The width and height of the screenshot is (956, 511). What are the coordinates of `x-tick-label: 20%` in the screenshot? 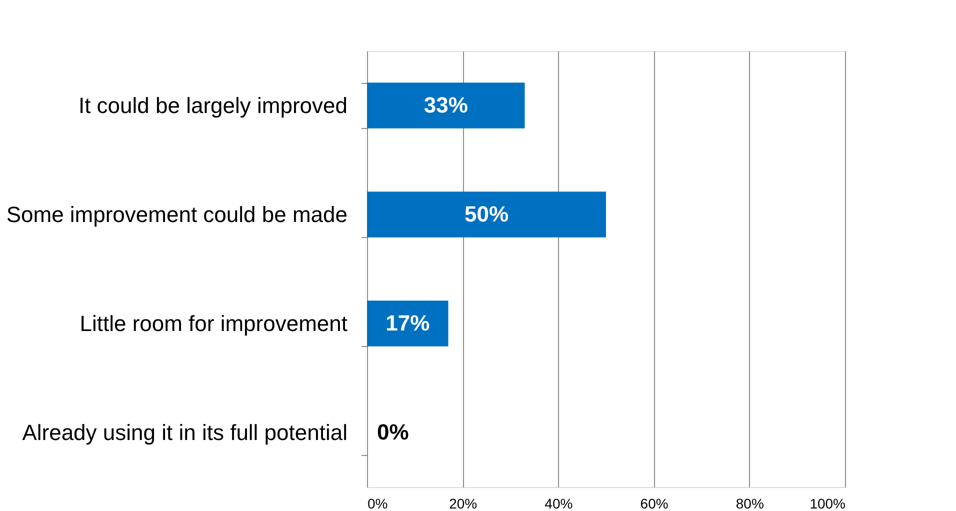 It's located at (463, 503).